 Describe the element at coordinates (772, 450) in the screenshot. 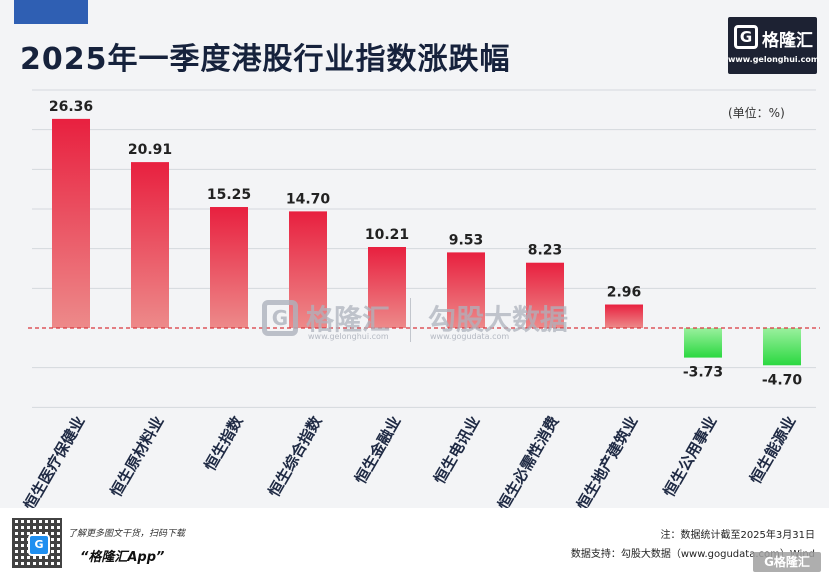

I see `category-label-9: 恒生能源业` at that location.